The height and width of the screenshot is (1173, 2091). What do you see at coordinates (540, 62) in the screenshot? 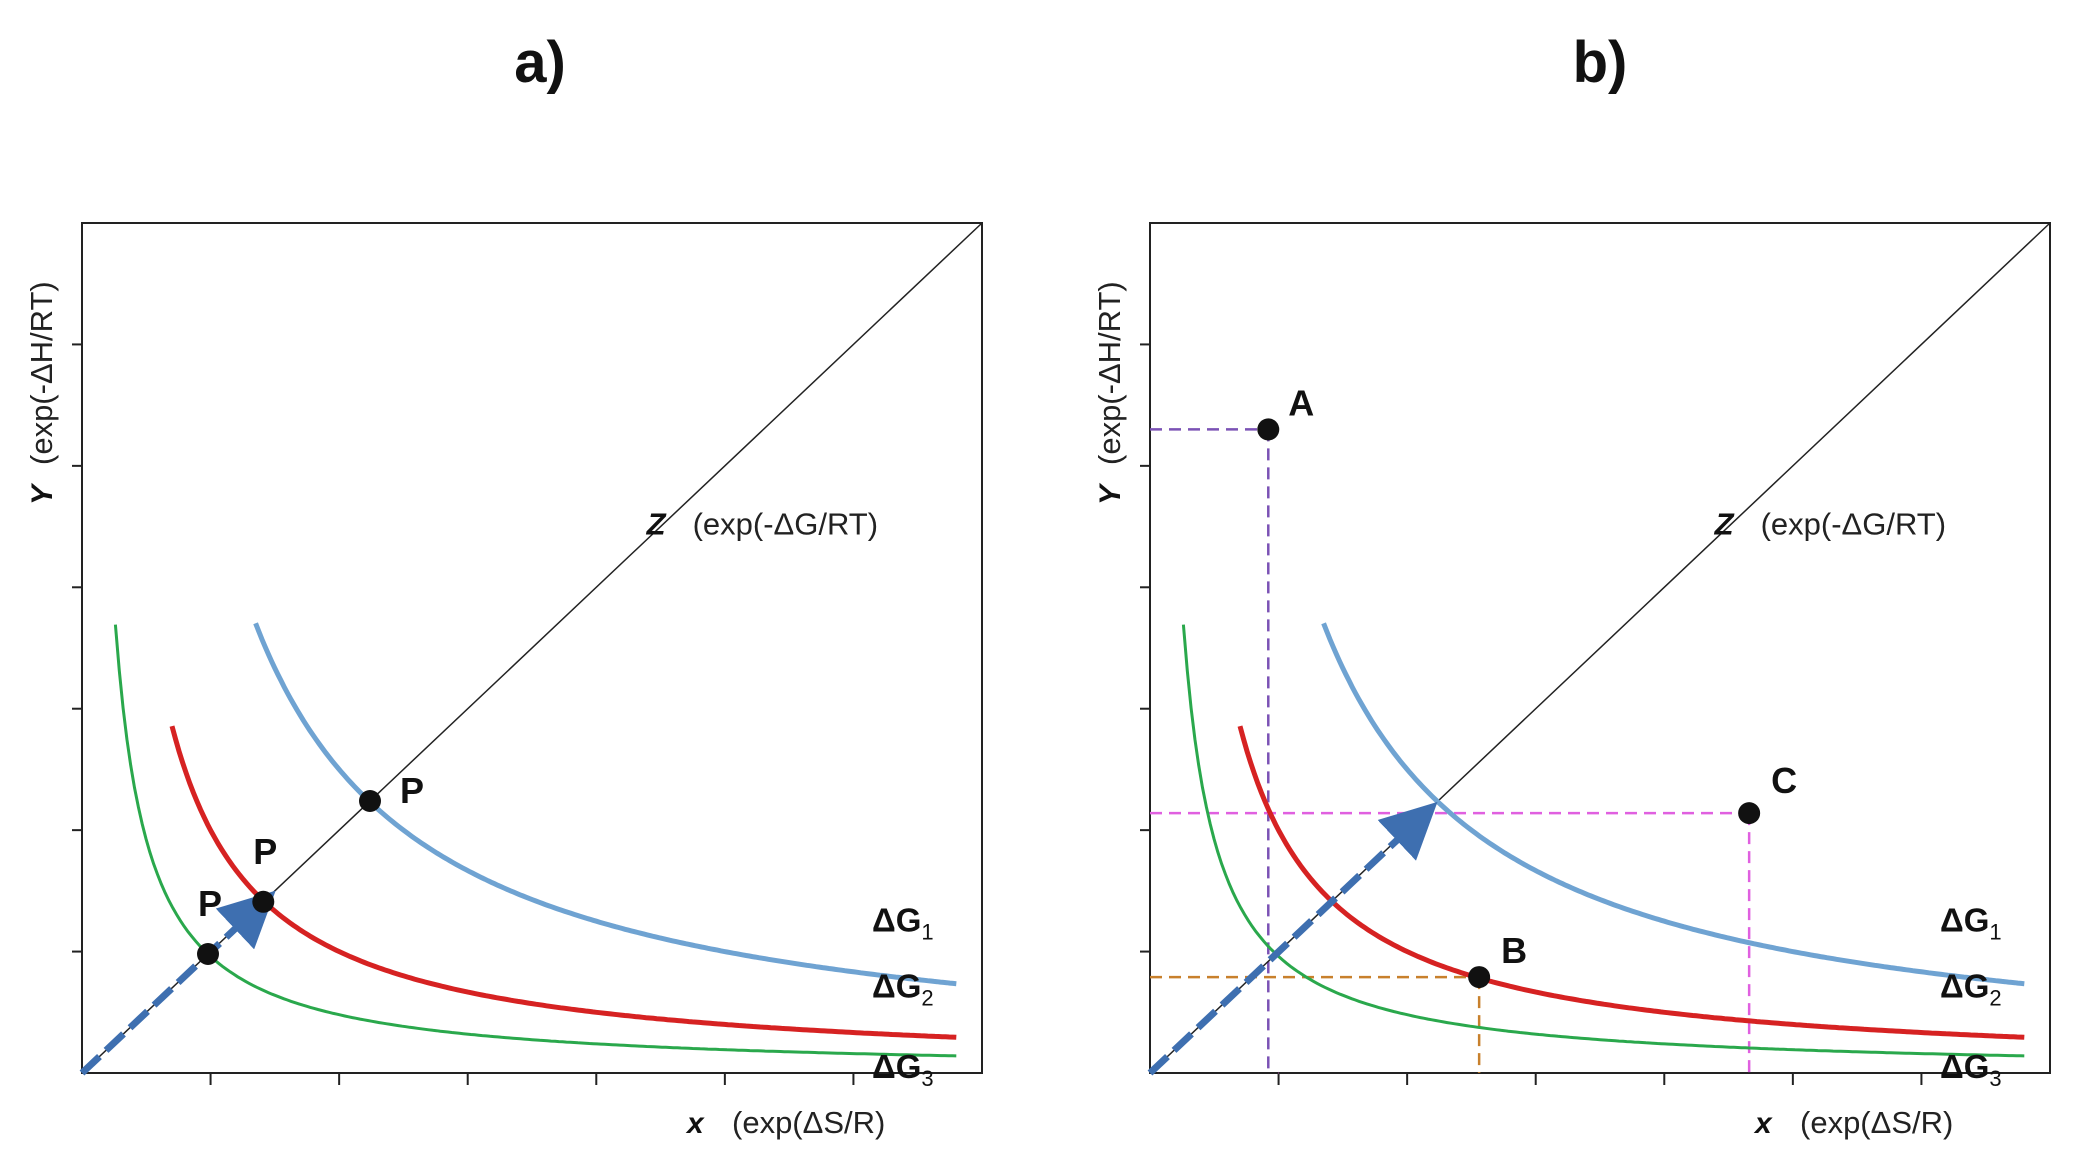
I see `panel-title-a: a)` at bounding box center [540, 62].